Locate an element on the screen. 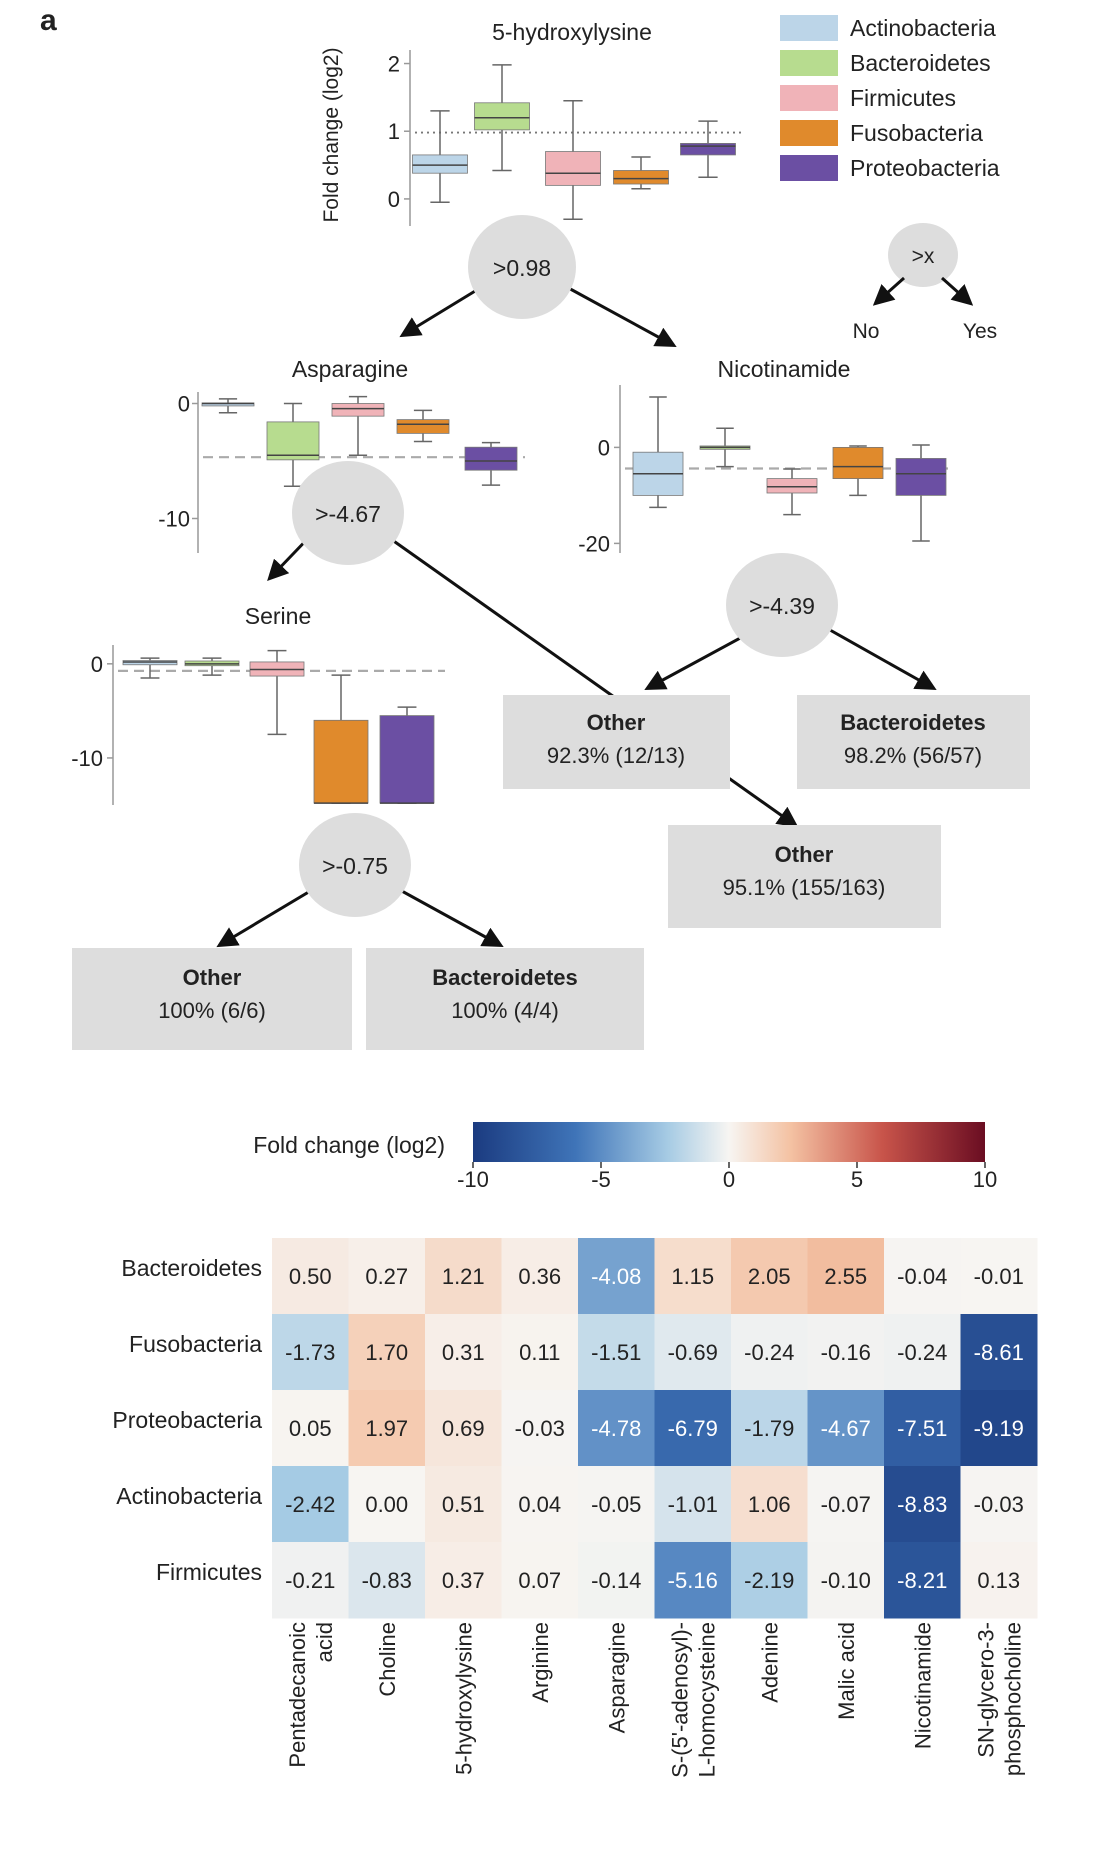 The height and width of the screenshot is (1868, 1097). heatmap-cell-value: -0.14 is located at coordinates (616, 1580).